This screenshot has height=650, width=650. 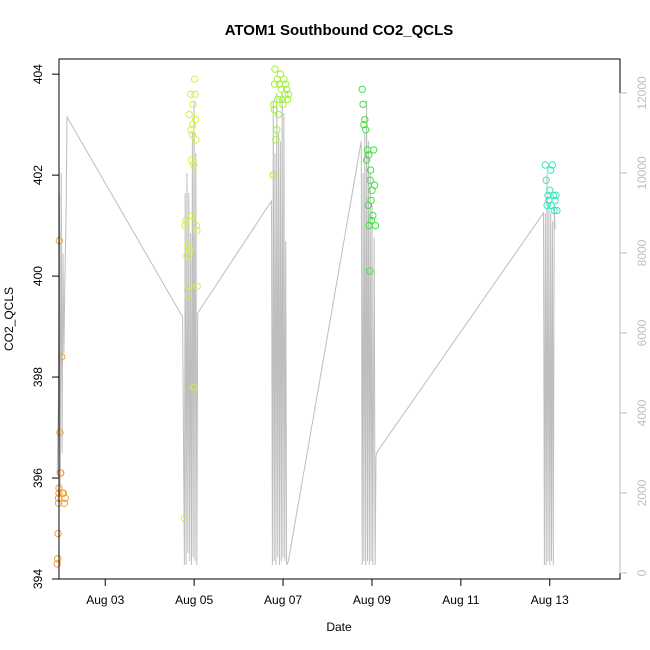 I want to click on y-tick-label: 398, so click(x=38, y=377).